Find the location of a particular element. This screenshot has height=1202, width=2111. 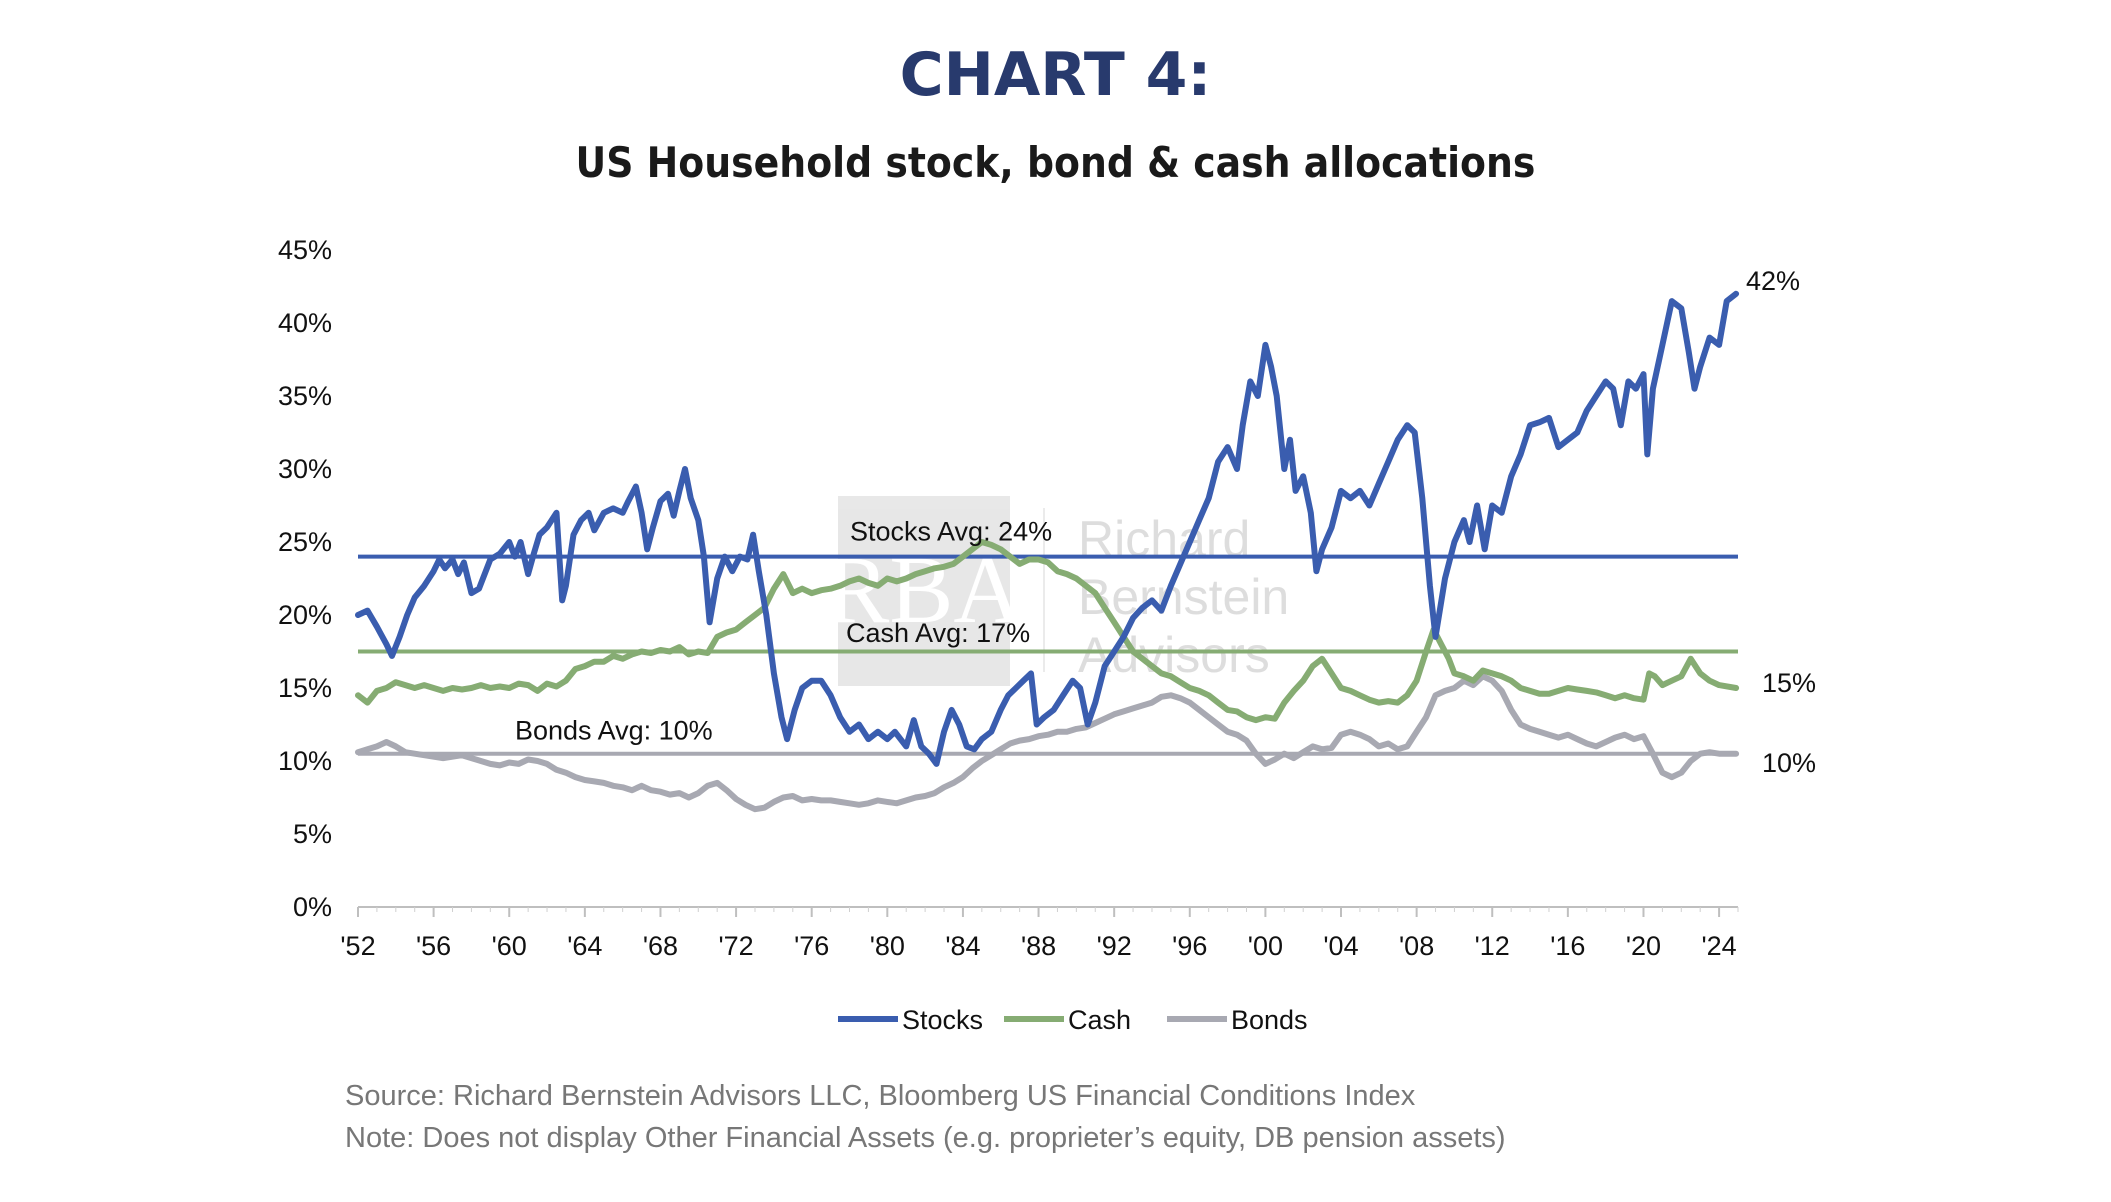

stocks-end-label: 42% is located at coordinates (1773, 281).